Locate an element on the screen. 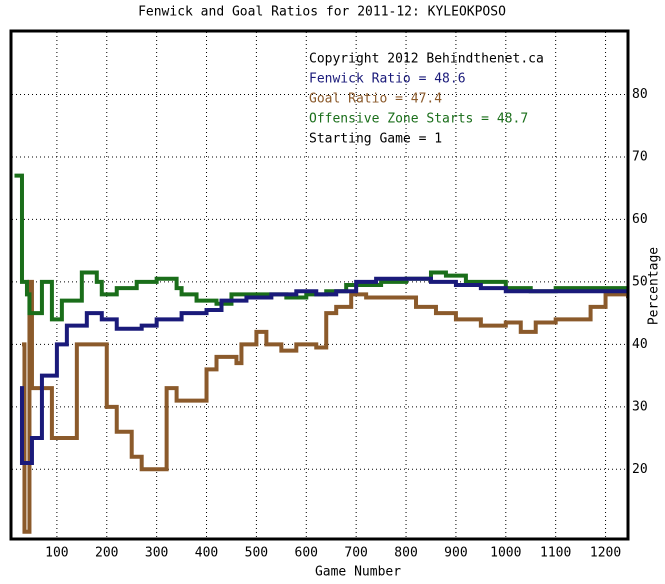  y-tick-label: 50 is located at coordinates (640, 281).